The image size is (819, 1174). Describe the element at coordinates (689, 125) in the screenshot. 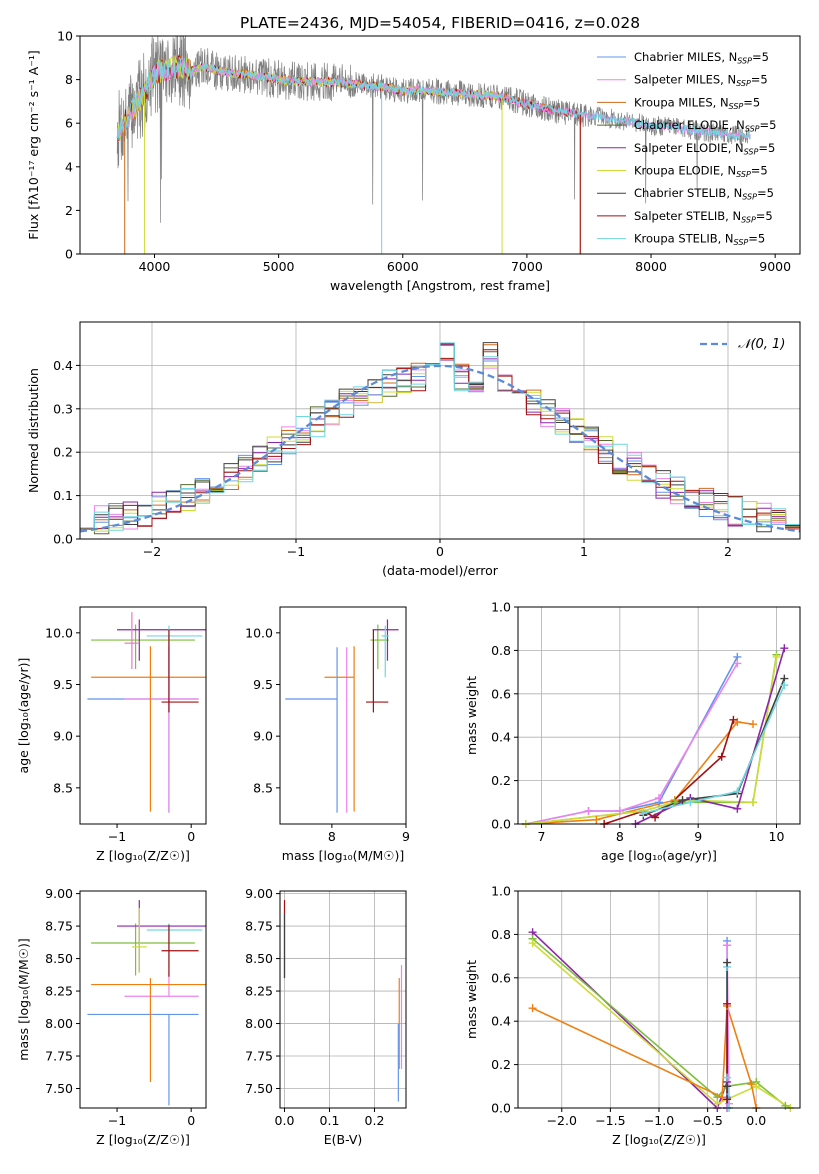

I see `legend-label-base: Chabrier ELODIE, N` at that location.